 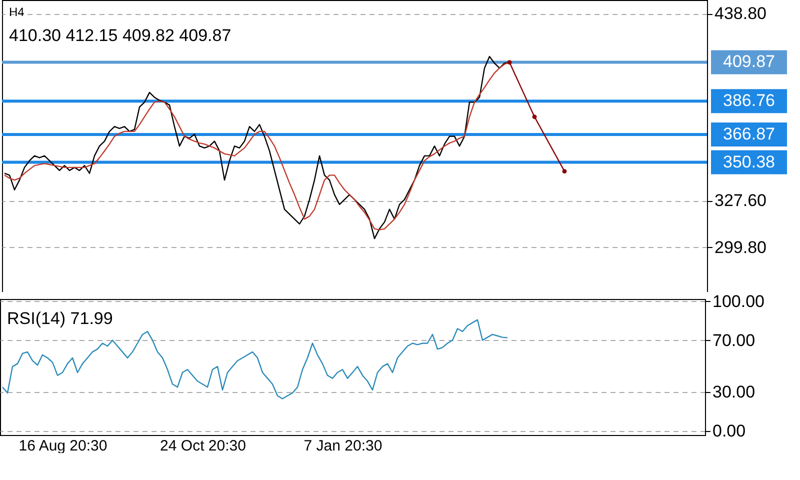 I want to click on x-tick-label: 24 Oct 20:30, so click(x=203, y=446).